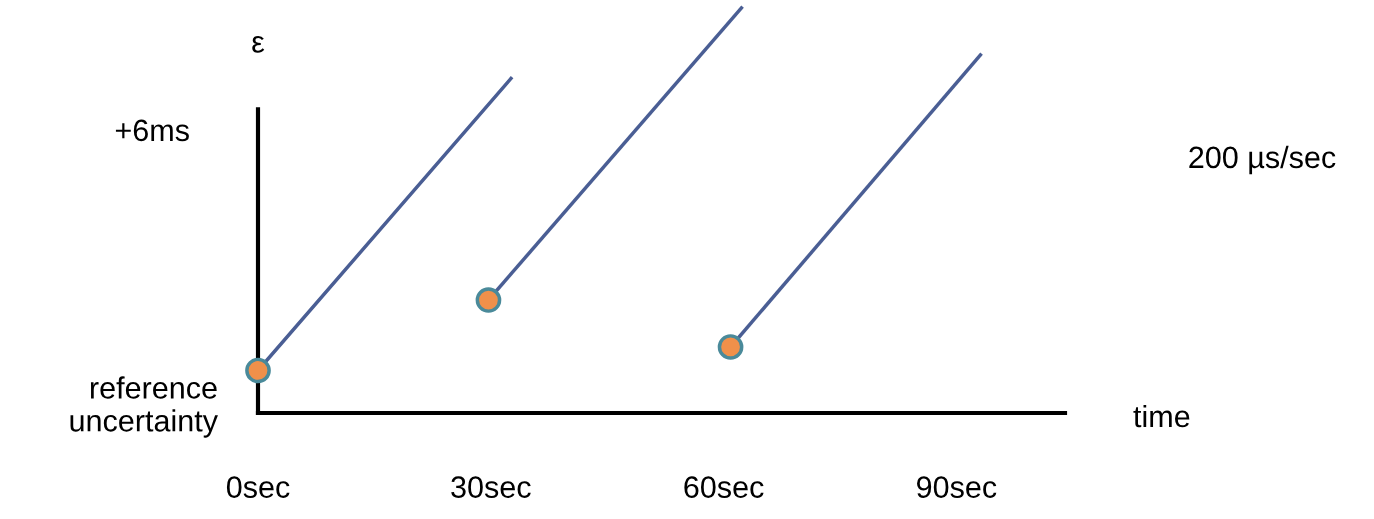 The image size is (1374, 519). What do you see at coordinates (957, 487) in the screenshot?
I see `x-tick-label: 90sec` at bounding box center [957, 487].